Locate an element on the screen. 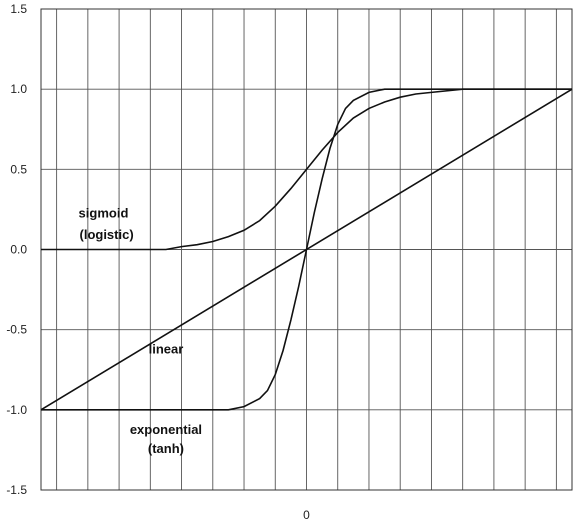 The height and width of the screenshot is (523, 575). sigmoid_line1-label: sigmoid is located at coordinates (104, 212).